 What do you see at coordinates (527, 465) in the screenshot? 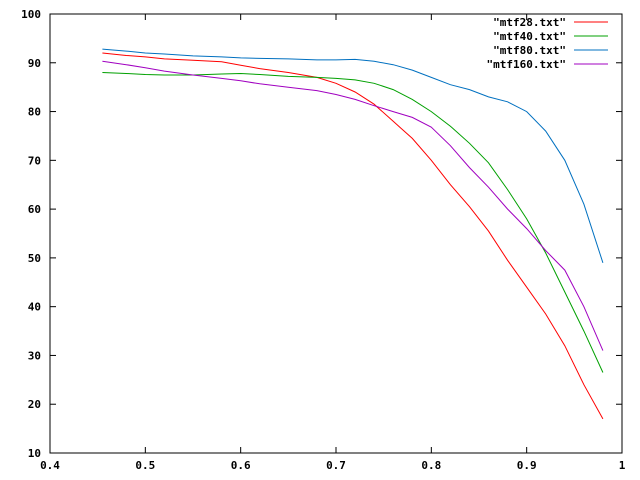
I see `x-tick-label: 0.9` at bounding box center [527, 465].